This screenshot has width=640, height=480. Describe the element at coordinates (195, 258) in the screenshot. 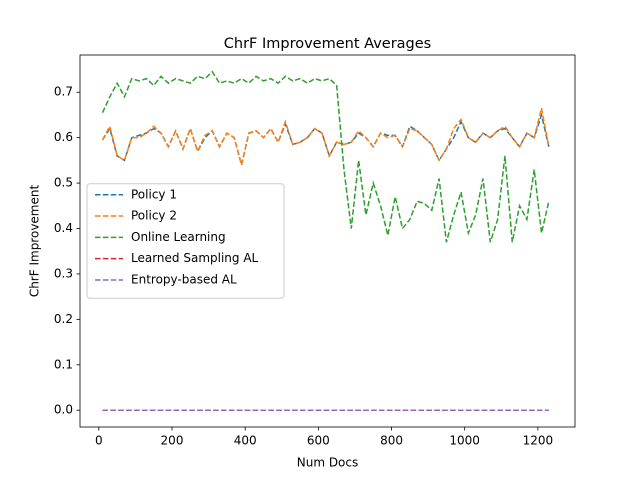

I see `legend-label: Learned Sampling AL` at that location.